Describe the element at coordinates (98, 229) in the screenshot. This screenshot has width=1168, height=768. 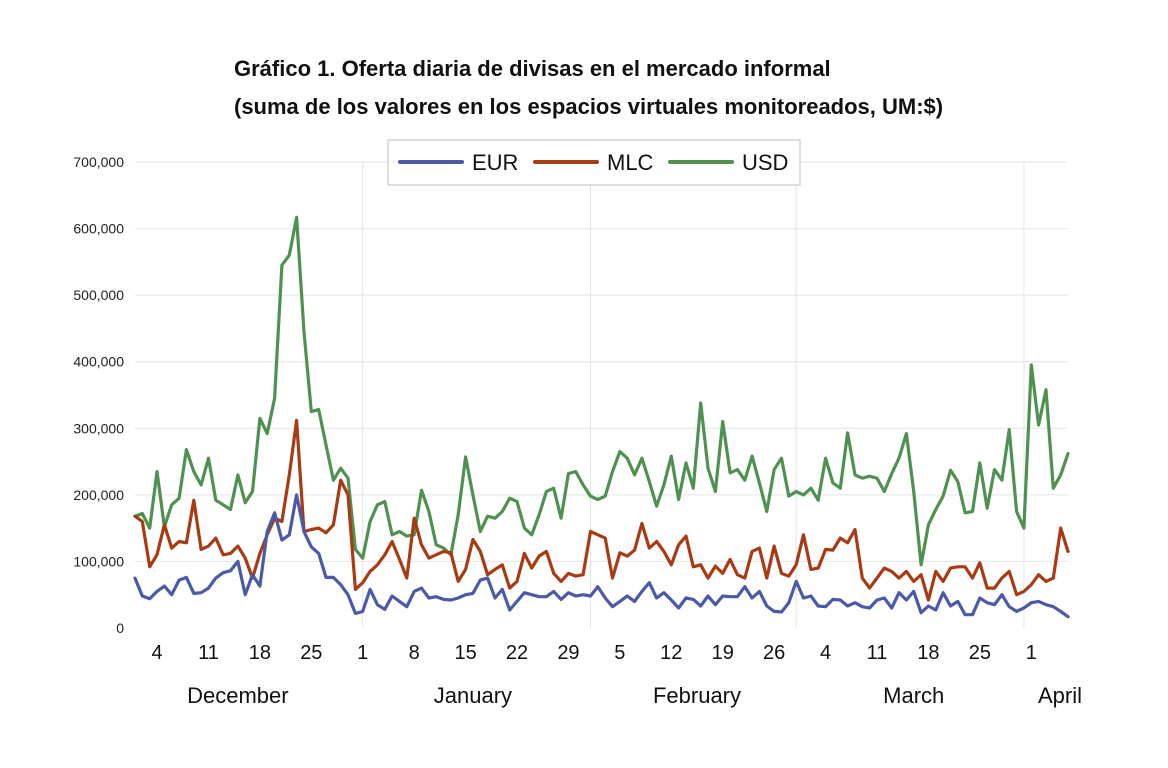
I see `y-tick-label: 600,000` at that location.